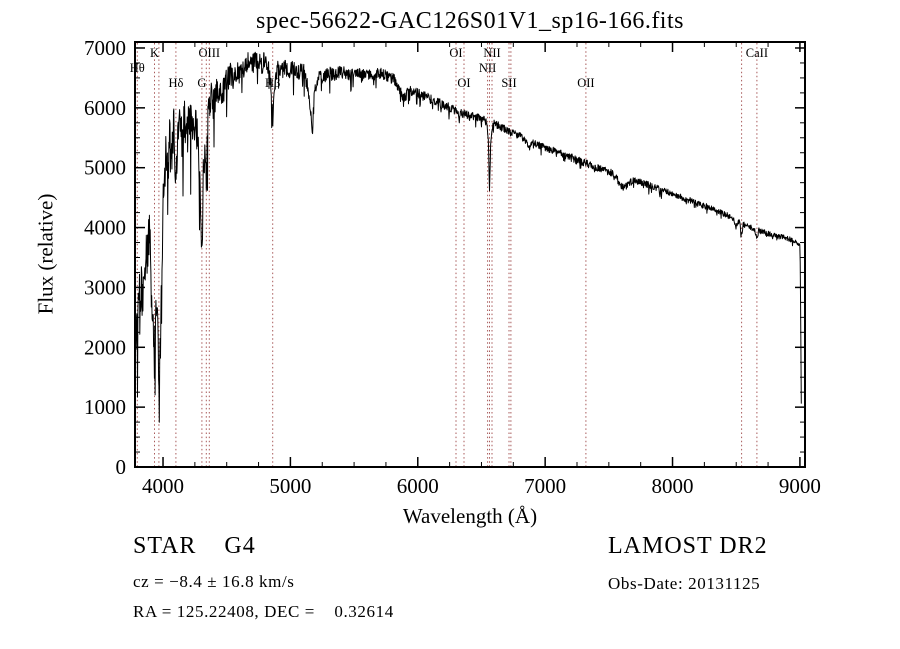  I want to click on y-tick-label: 1000, so click(105, 407).